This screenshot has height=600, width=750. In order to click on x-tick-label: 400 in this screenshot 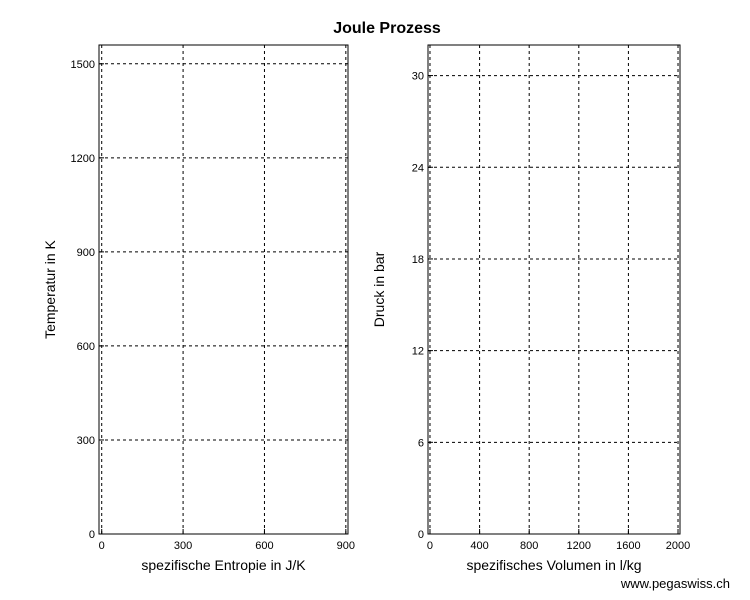, I will do `click(479, 546)`.